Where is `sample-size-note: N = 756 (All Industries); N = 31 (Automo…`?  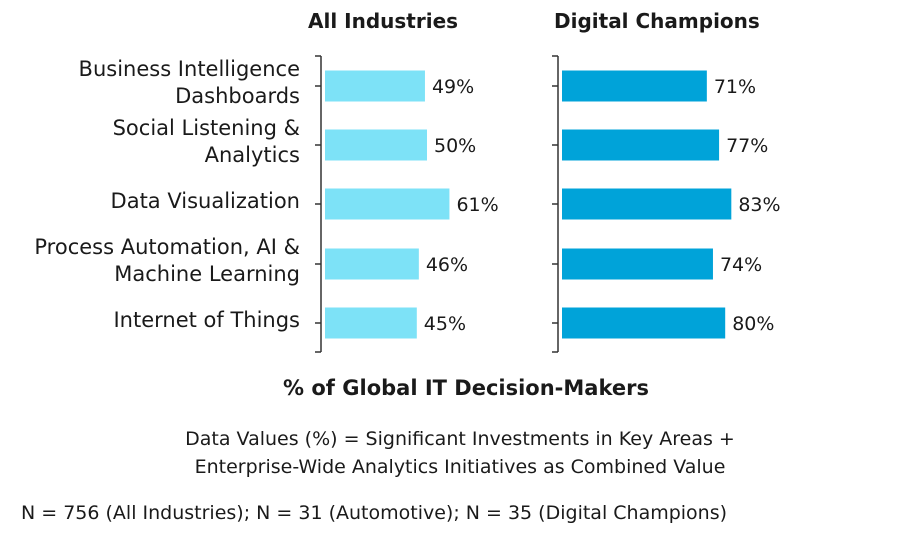 sample-size-note: N = 756 (All Industries); N = 31 (Automo… is located at coordinates (374, 513).